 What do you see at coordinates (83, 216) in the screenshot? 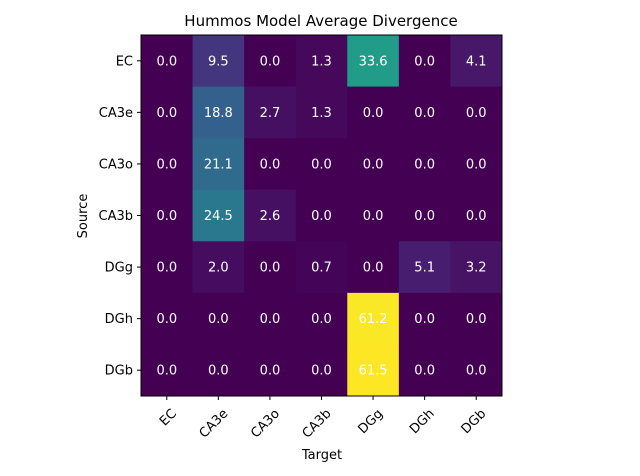
I see `y-axis-label: Source` at bounding box center [83, 216].